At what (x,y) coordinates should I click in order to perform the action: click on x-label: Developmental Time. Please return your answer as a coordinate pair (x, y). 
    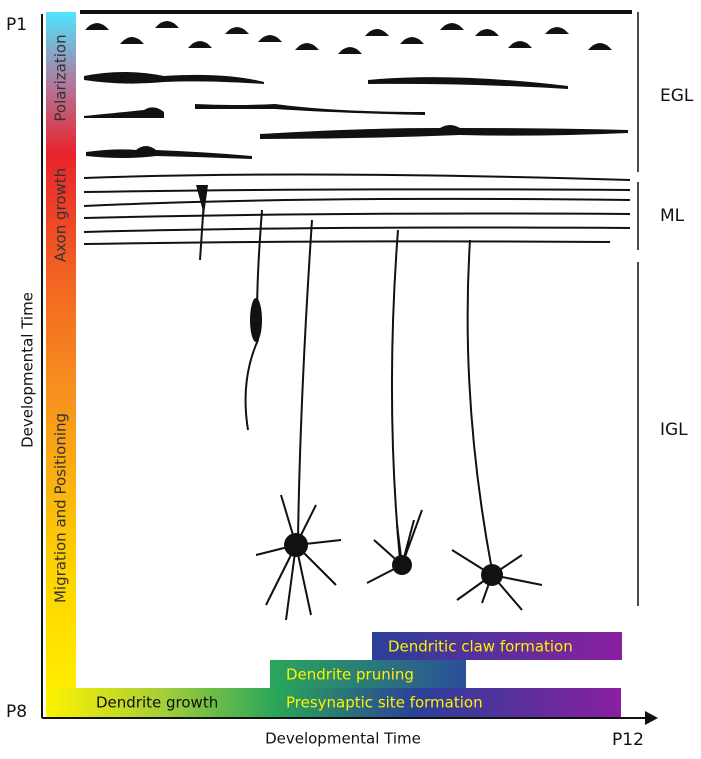
    Looking at the image, I should click on (343, 739).